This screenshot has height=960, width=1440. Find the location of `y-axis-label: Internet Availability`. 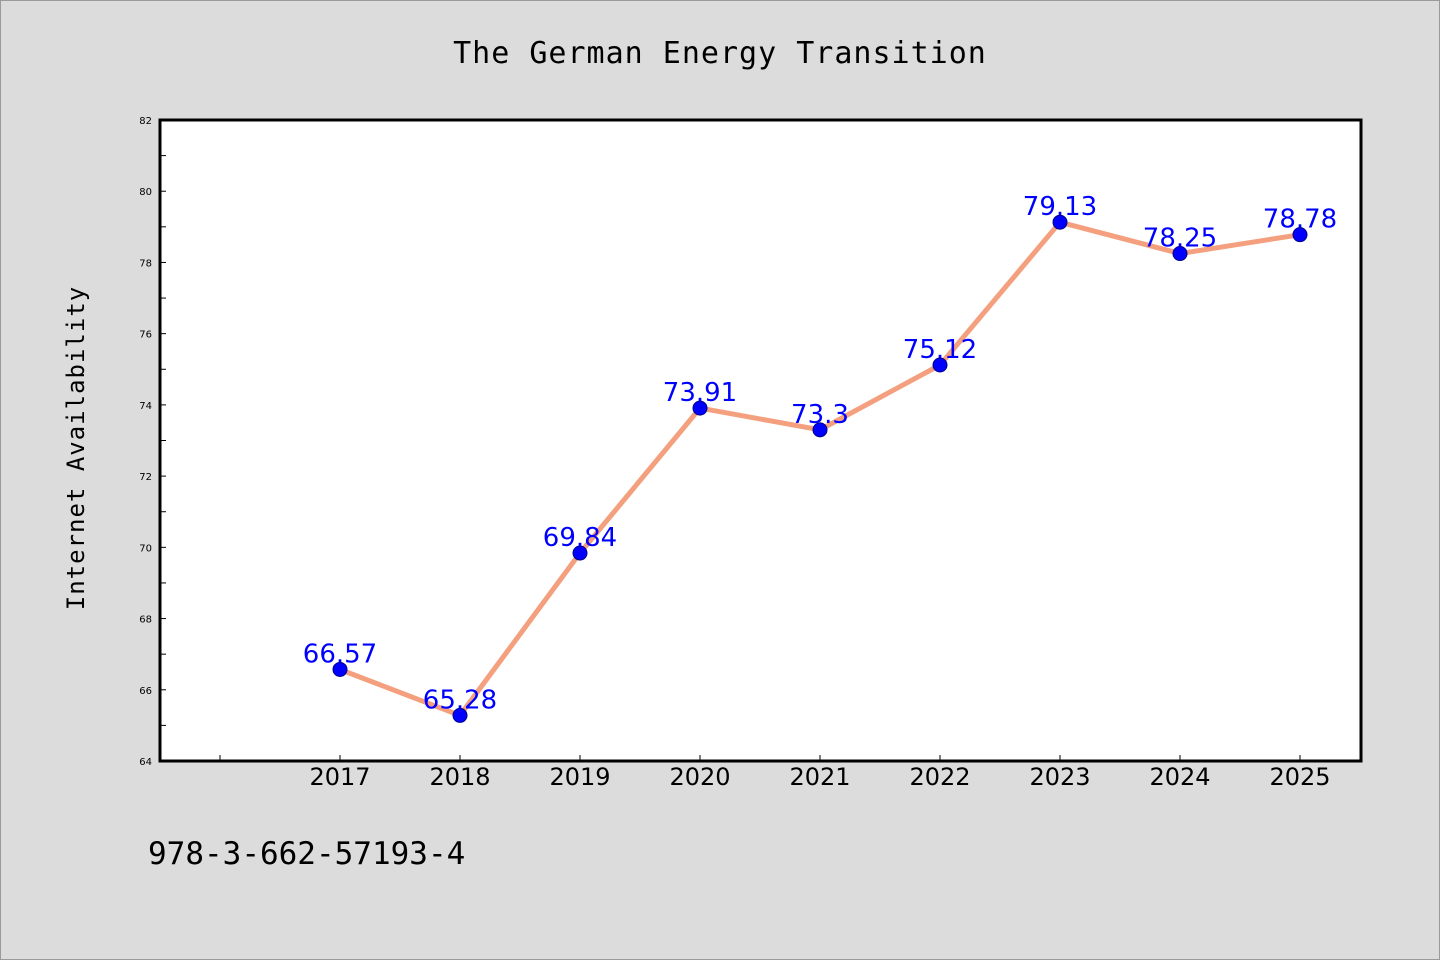

y-axis-label: Internet Availability is located at coordinates (76, 448).